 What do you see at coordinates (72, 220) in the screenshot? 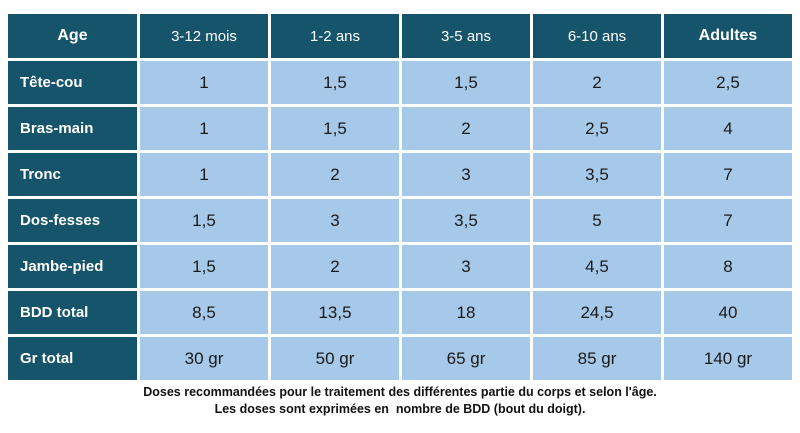
I see `row-label-cell: Dos-fesses` at bounding box center [72, 220].